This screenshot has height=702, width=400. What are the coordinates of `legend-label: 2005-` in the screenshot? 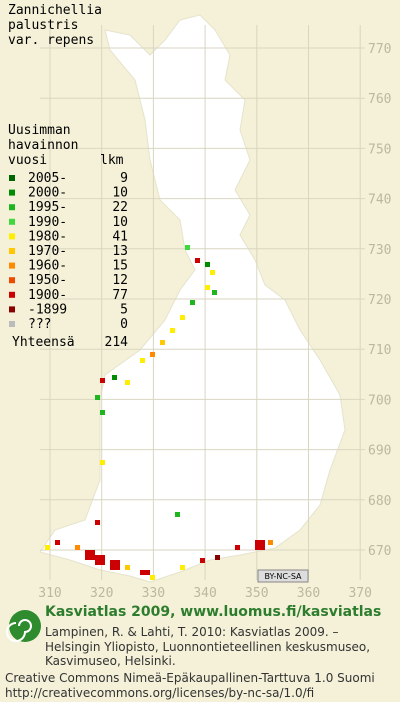 It's located at (47, 178).